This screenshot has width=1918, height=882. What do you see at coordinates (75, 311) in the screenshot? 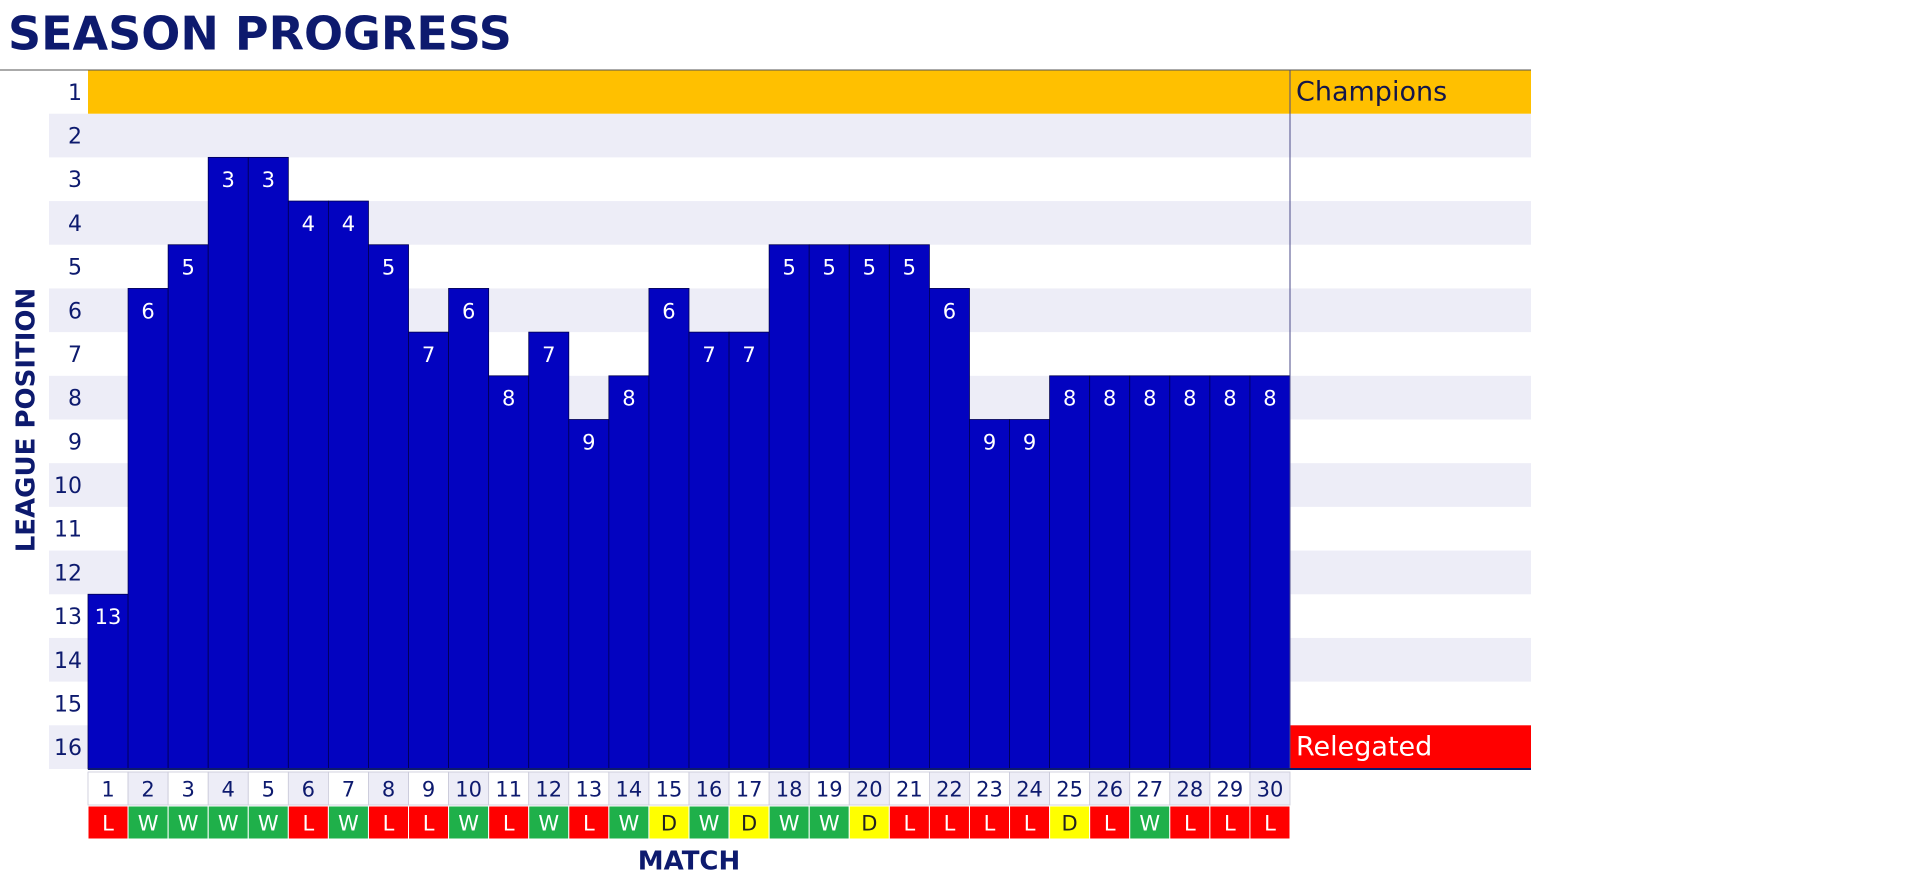
I see `y-tick-label: 6` at bounding box center [75, 311].